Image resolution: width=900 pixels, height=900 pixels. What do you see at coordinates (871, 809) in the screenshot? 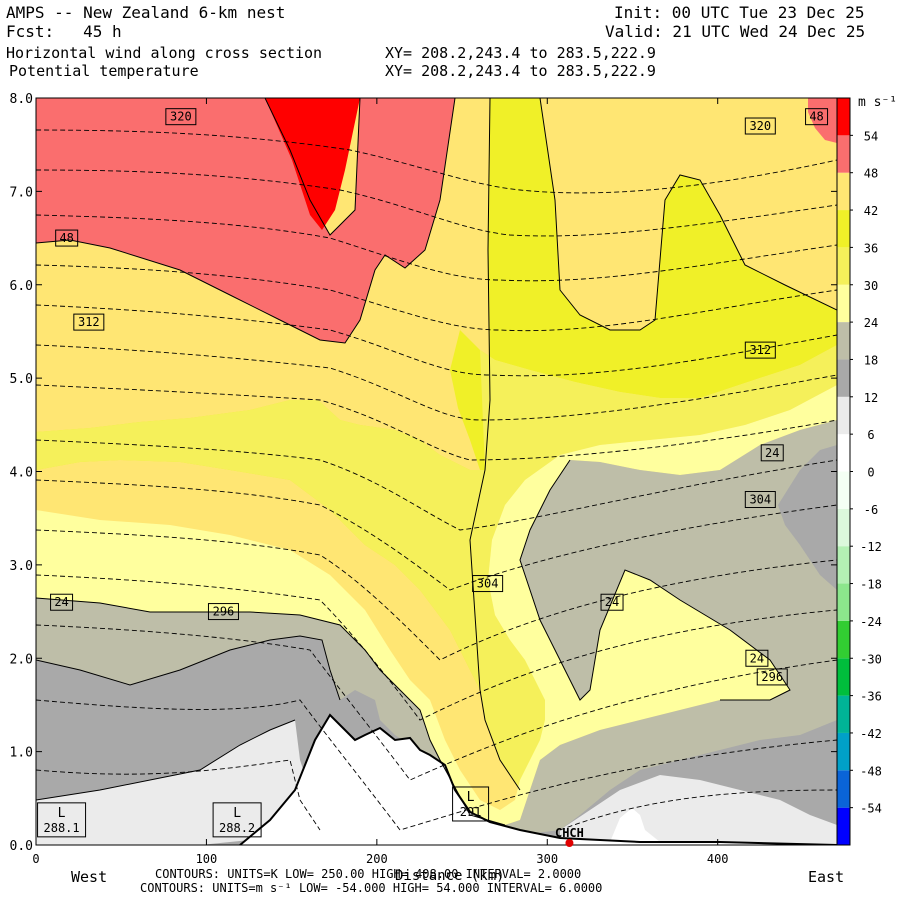
I see `colorbar-label: -54` at bounding box center [871, 809].